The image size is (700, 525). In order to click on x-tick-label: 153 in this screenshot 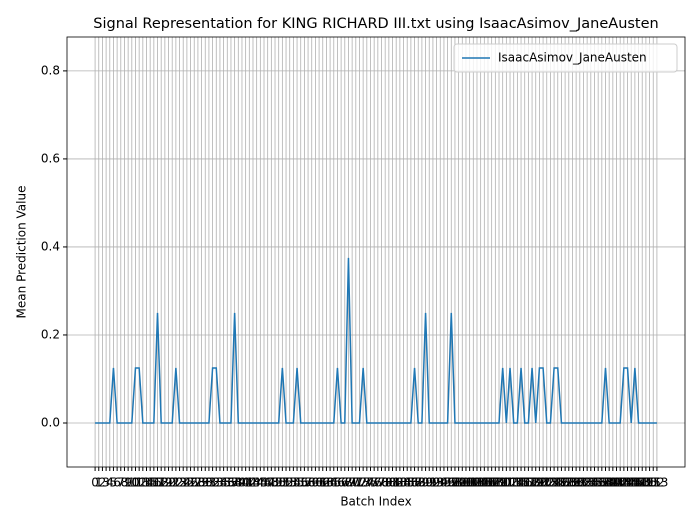, I will do `click(656, 483)`.